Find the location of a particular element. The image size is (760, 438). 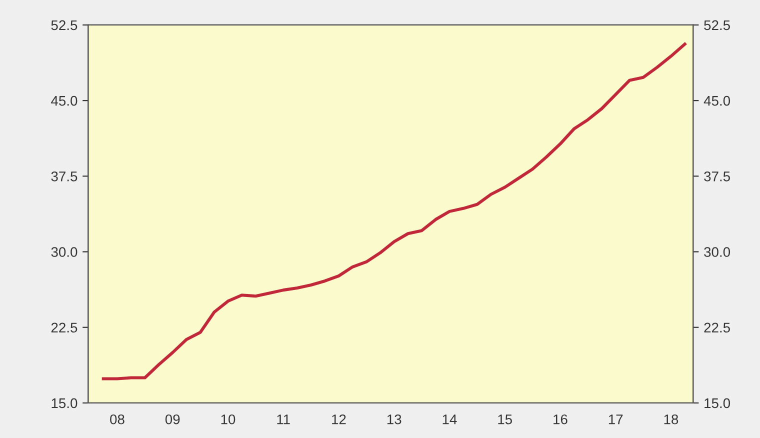

y-tick-label: 15.0 is located at coordinates (65, 403).